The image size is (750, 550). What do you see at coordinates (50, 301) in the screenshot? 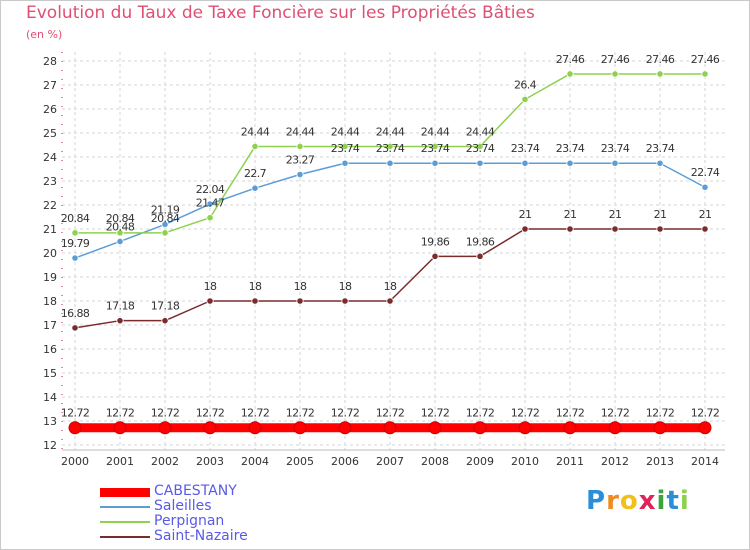
I see `y-tick-label: 18` at bounding box center [50, 301].